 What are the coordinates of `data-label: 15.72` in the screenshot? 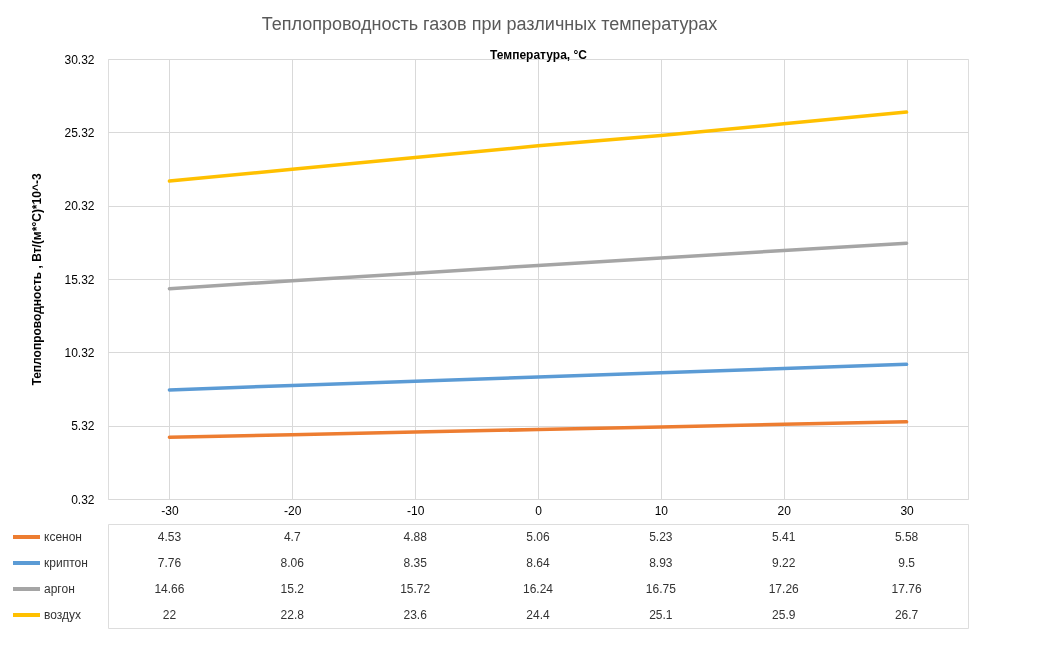 It's located at (415, 589).